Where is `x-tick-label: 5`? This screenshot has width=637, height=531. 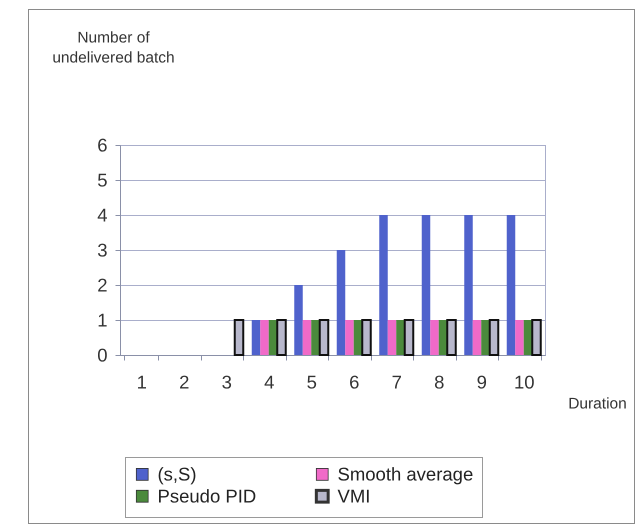 x-tick-label: 5 is located at coordinates (311, 382).